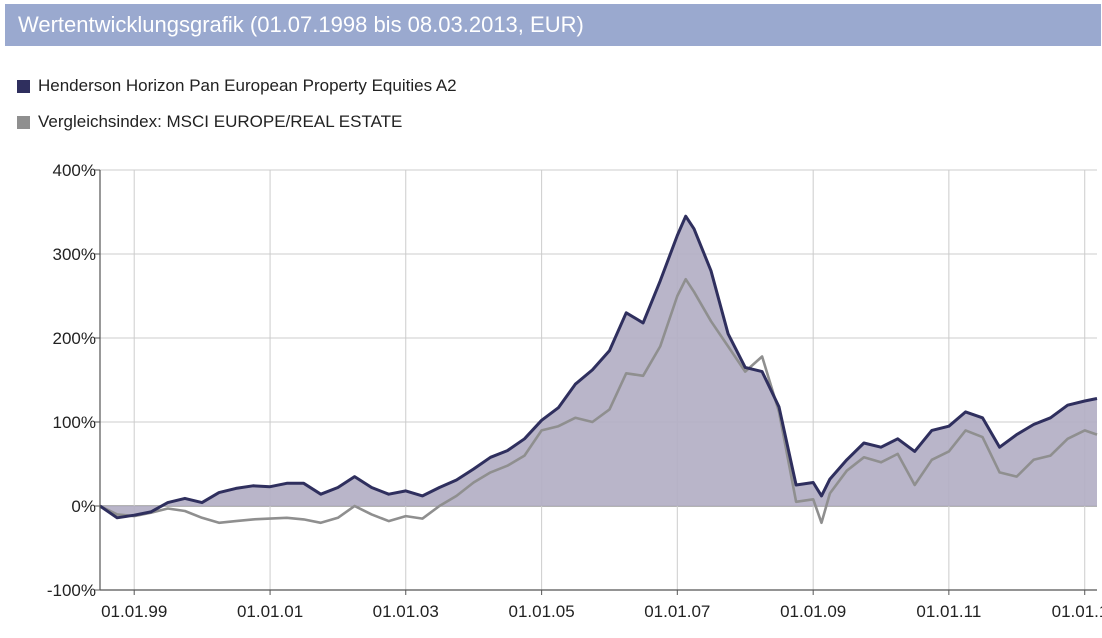  Describe the element at coordinates (23, 122) in the screenshot. I see `legend-swatch-index` at that location.